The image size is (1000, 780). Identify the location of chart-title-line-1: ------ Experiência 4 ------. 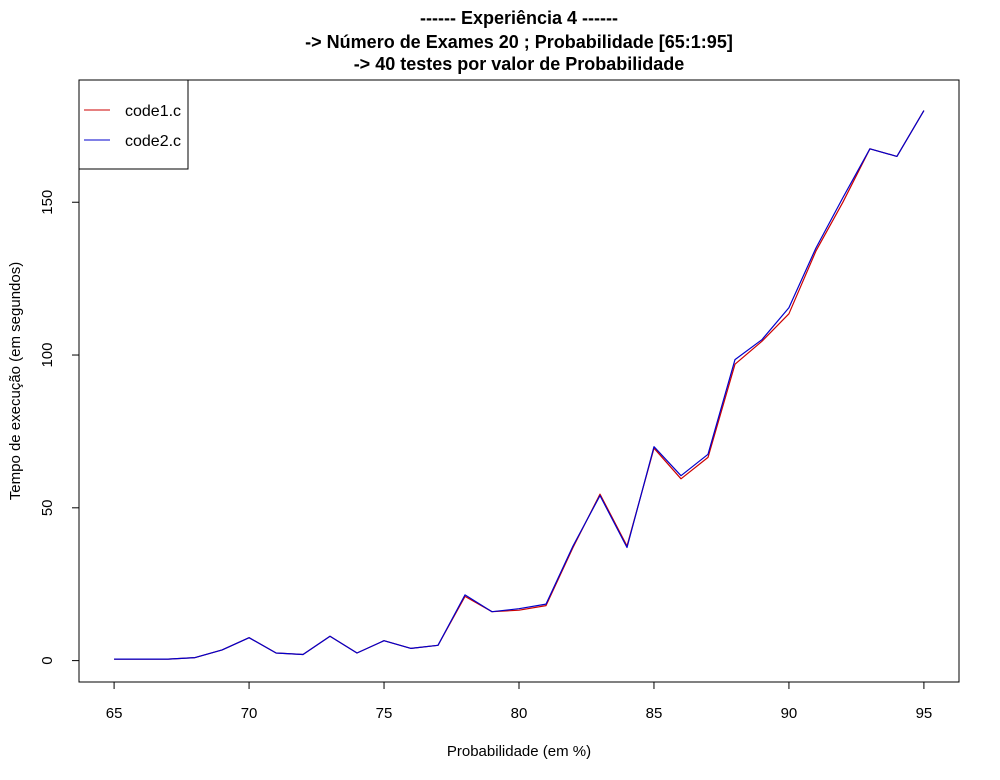
(519, 18).